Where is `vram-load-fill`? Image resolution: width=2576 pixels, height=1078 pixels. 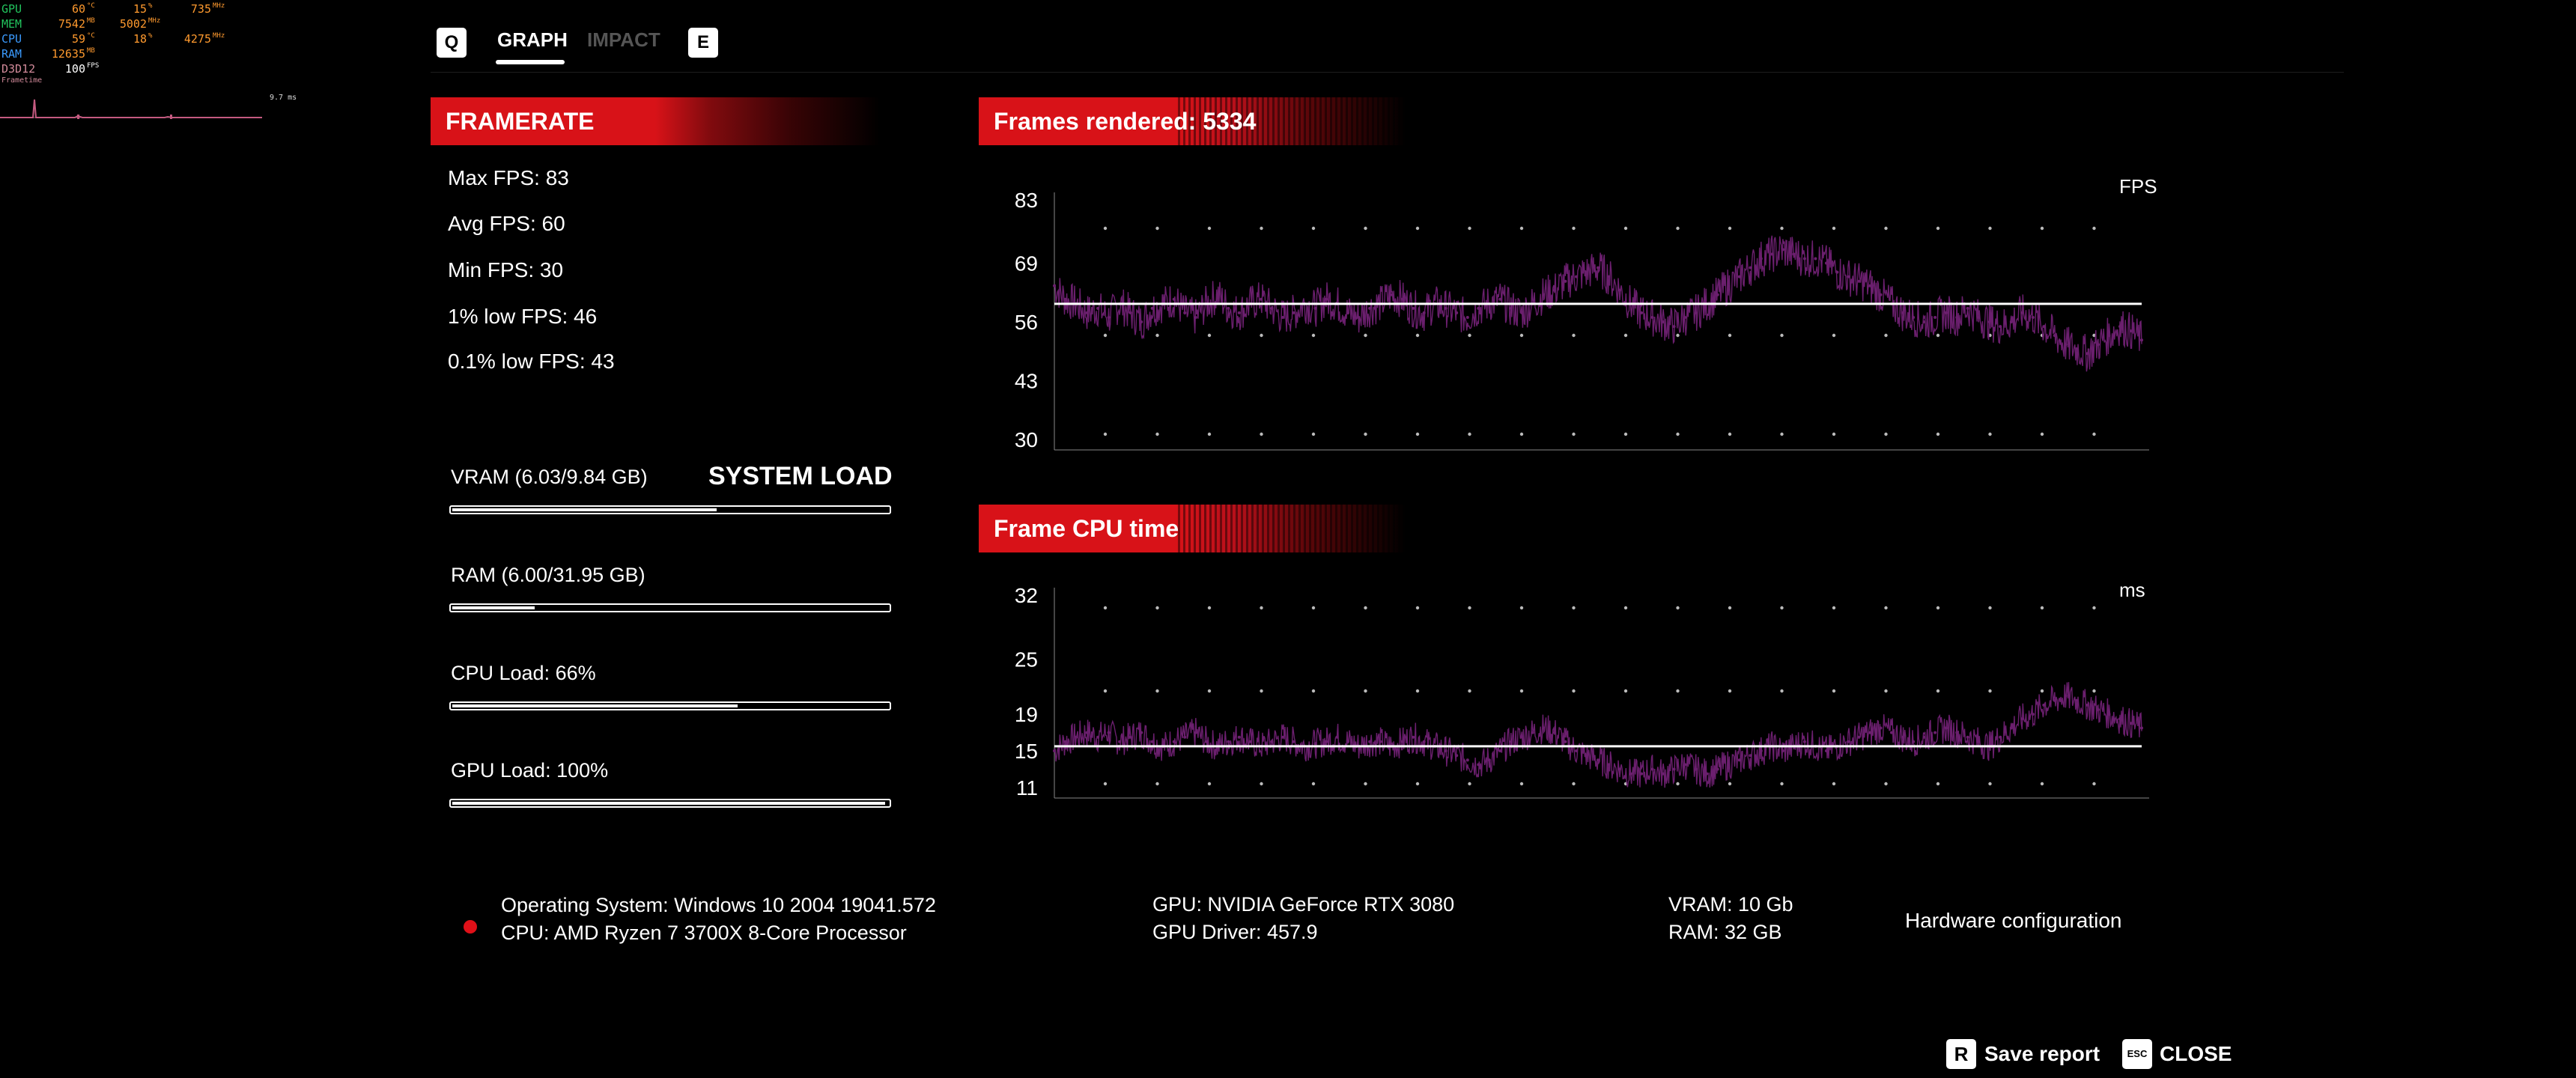 vram-load-fill is located at coordinates (584, 509).